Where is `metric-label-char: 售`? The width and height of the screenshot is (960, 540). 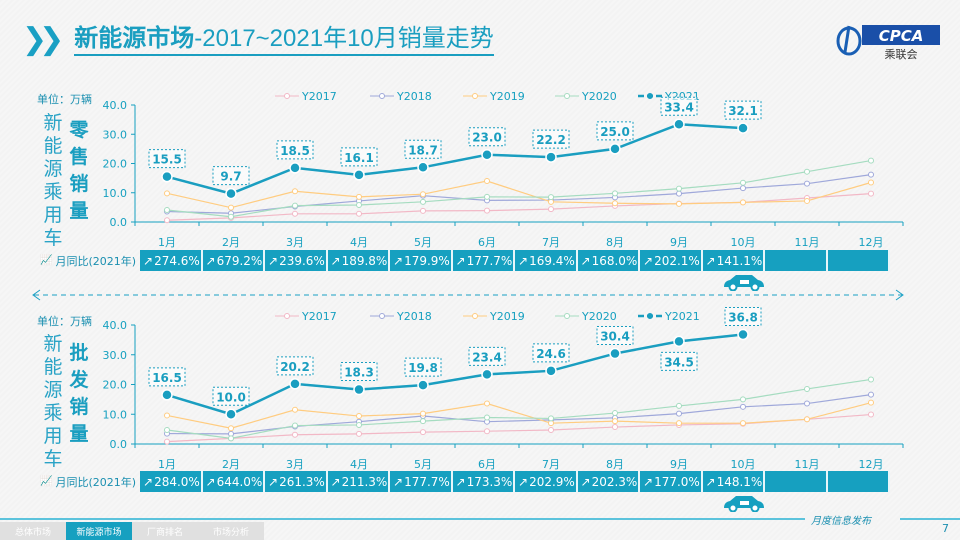 metric-label-char: 售 is located at coordinates (79, 157).